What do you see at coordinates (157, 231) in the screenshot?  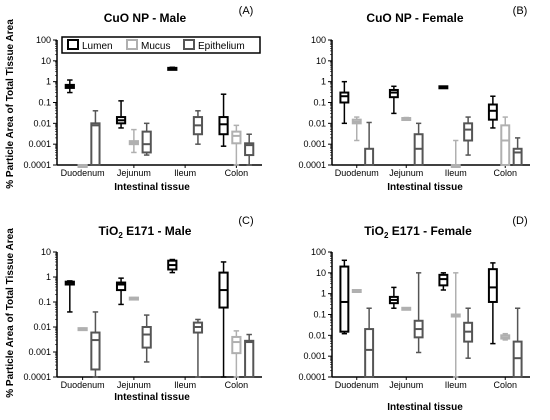 I see `title-suffix: E171 - Male` at bounding box center [157, 231].